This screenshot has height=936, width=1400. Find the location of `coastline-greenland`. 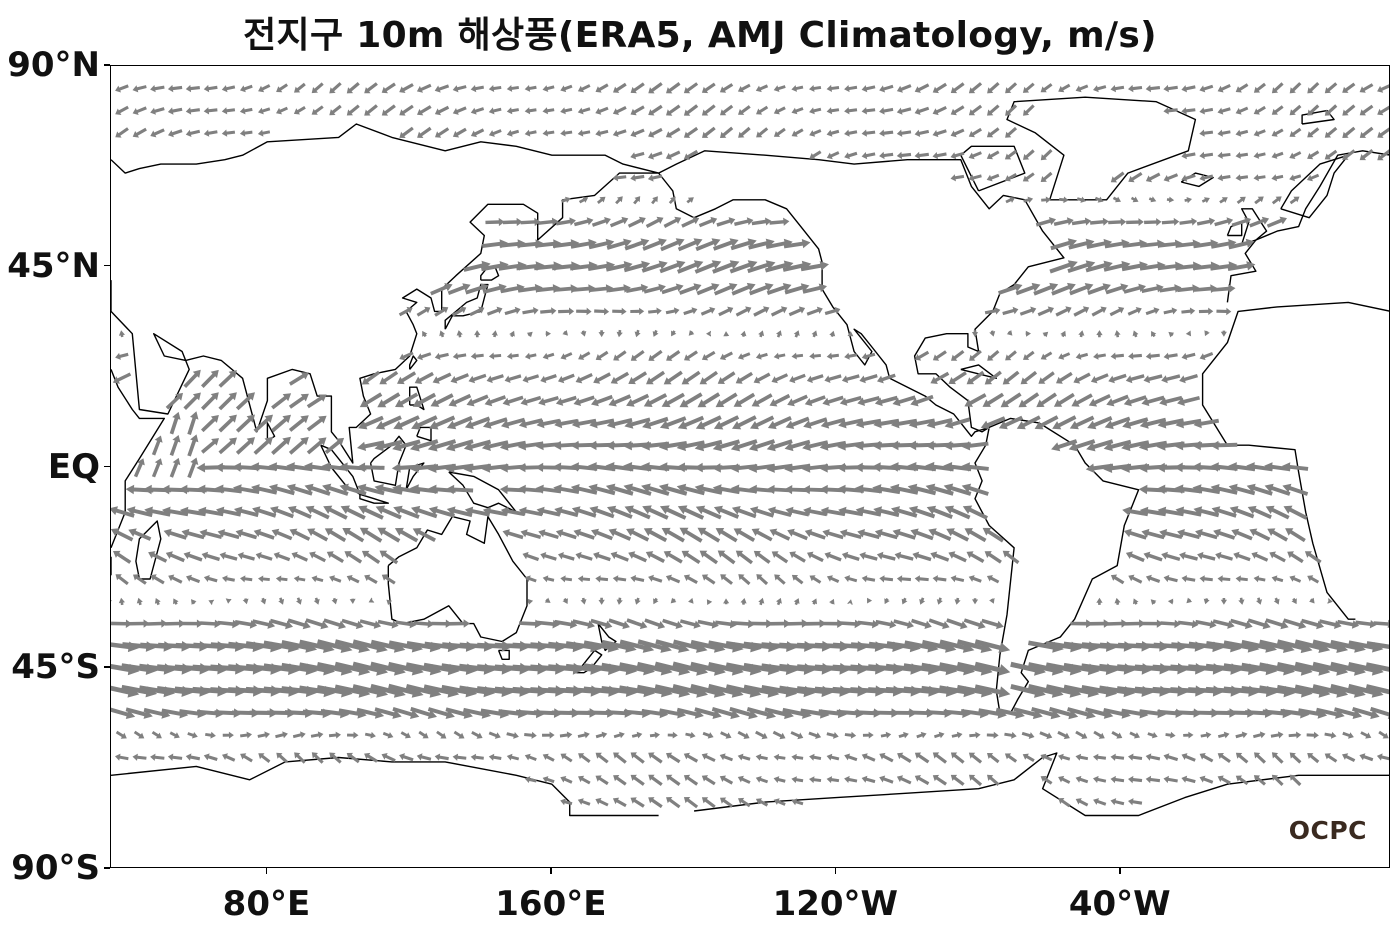

coastline-greenland is located at coordinates (1101, 148).